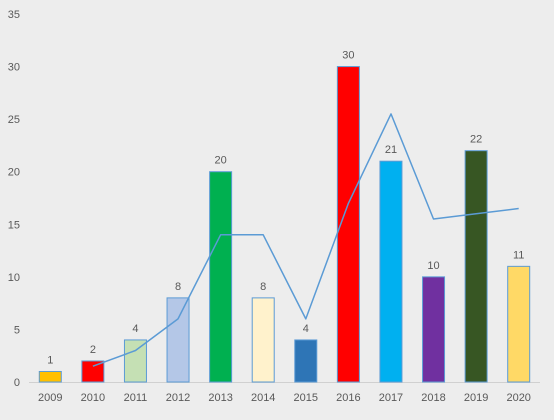 This screenshot has width=554, height=420. I want to click on y-tick-label: 10, so click(14, 278).